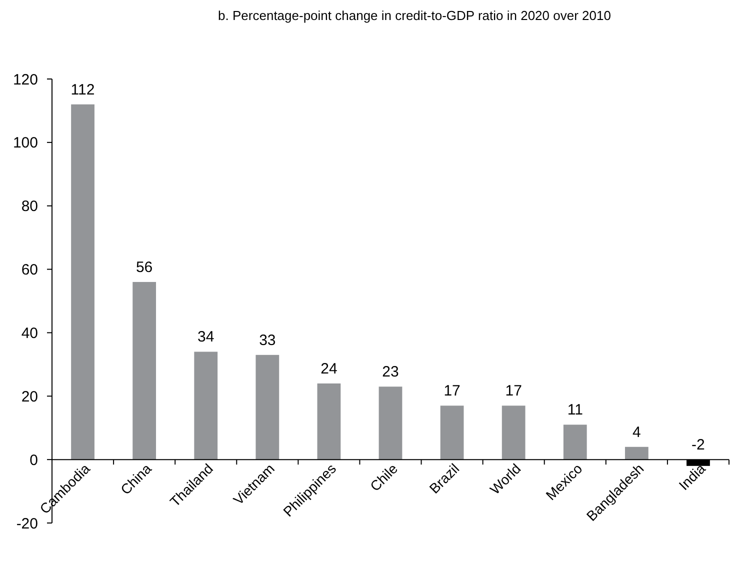 Image resolution: width=737 pixels, height=571 pixels. I want to click on data-label: 112, so click(82, 89).